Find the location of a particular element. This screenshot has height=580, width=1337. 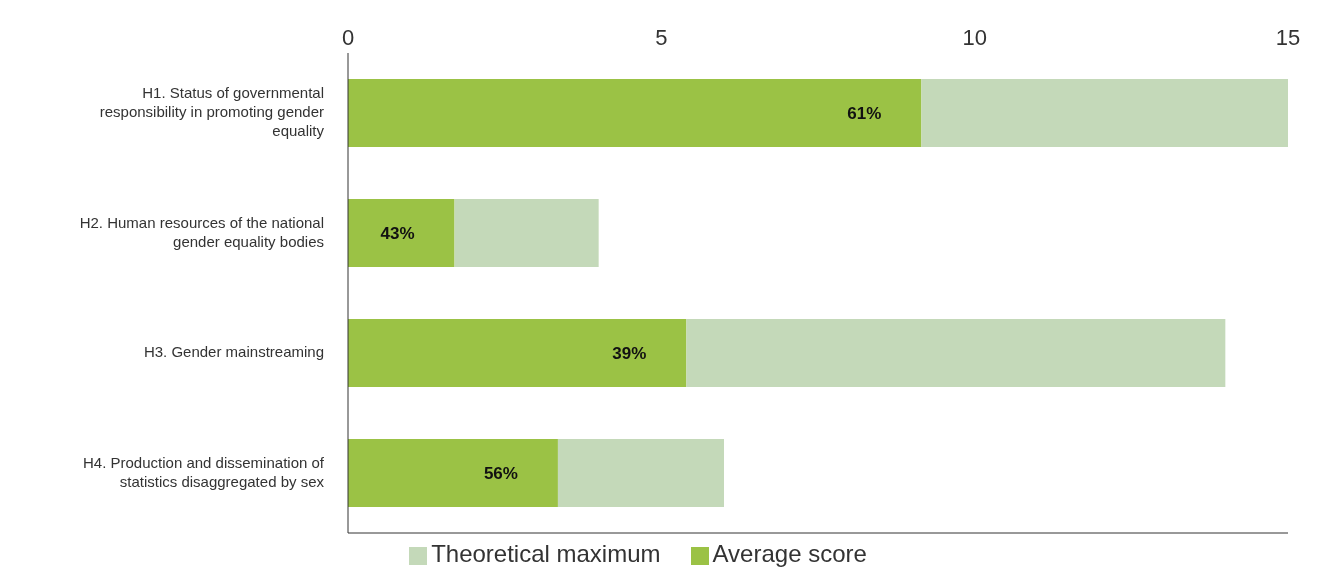

legend-label: Average score is located at coordinates (789, 553).